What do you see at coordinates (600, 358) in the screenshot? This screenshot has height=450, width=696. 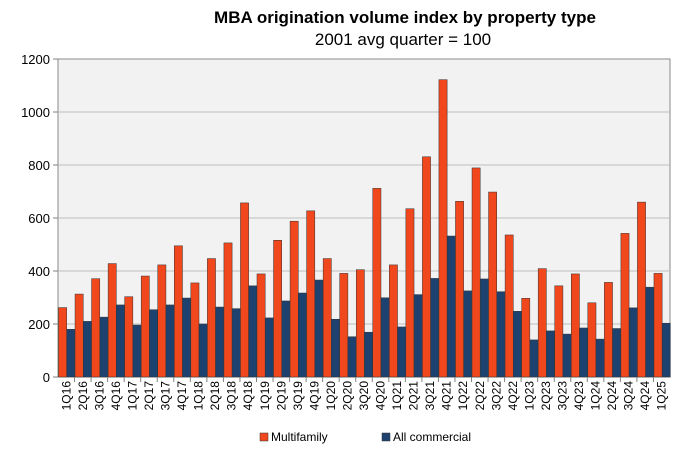 I see `bar-all-commercial-1Q24` at bounding box center [600, 358].